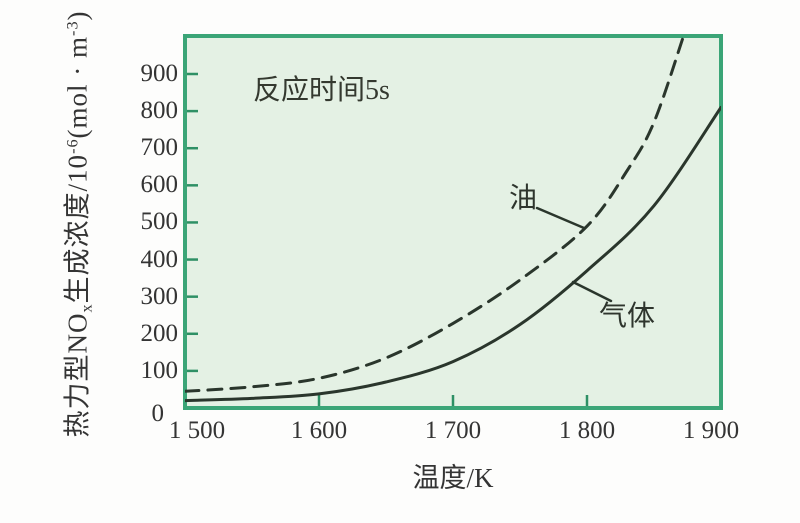 This screenshot has width=800, height=523. I want to click on y-axis-title-close-paren: ), so click(77, 15).